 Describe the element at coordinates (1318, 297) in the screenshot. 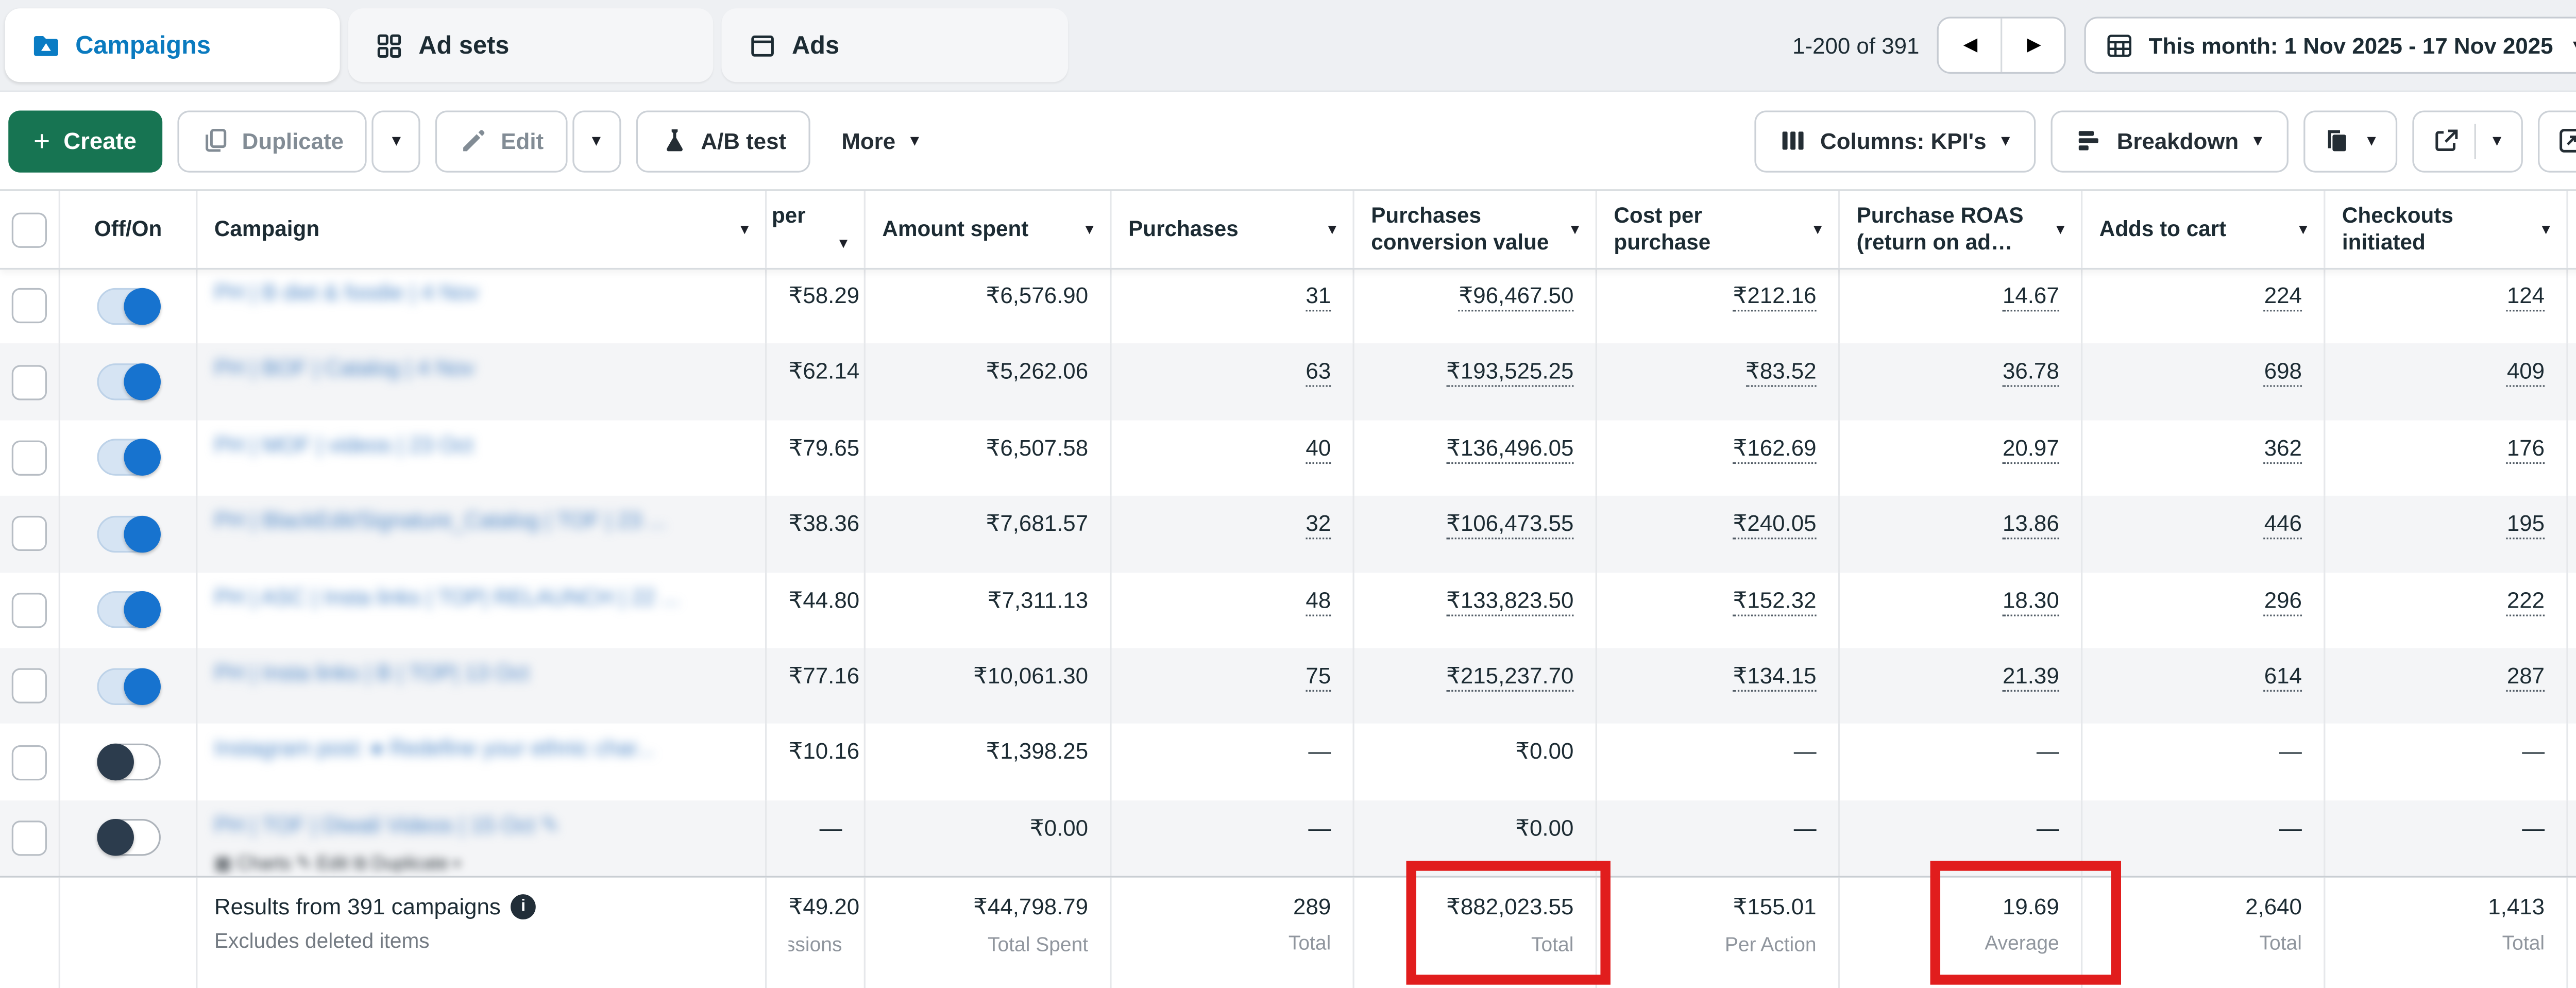

I see `purchases-value: 31` at that location.